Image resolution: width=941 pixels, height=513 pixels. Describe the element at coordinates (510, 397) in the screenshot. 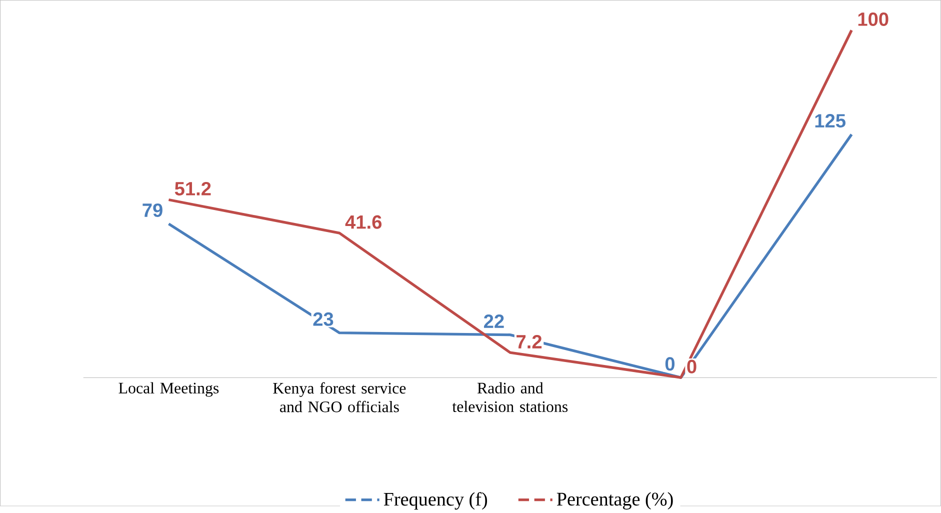

I see `x-tick-label: Radio and television stations` at that location.